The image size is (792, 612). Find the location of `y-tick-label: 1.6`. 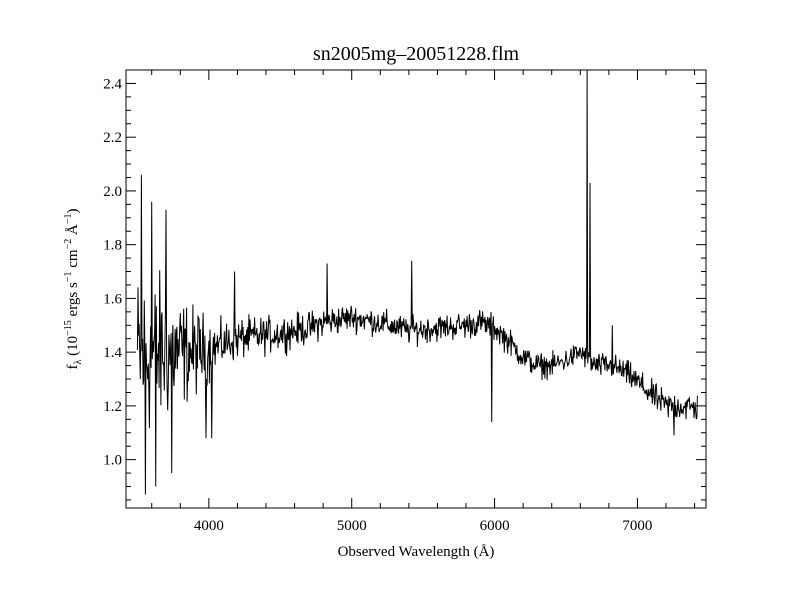

y-tick-label: 1.6 is located at coordinates (112, 299).